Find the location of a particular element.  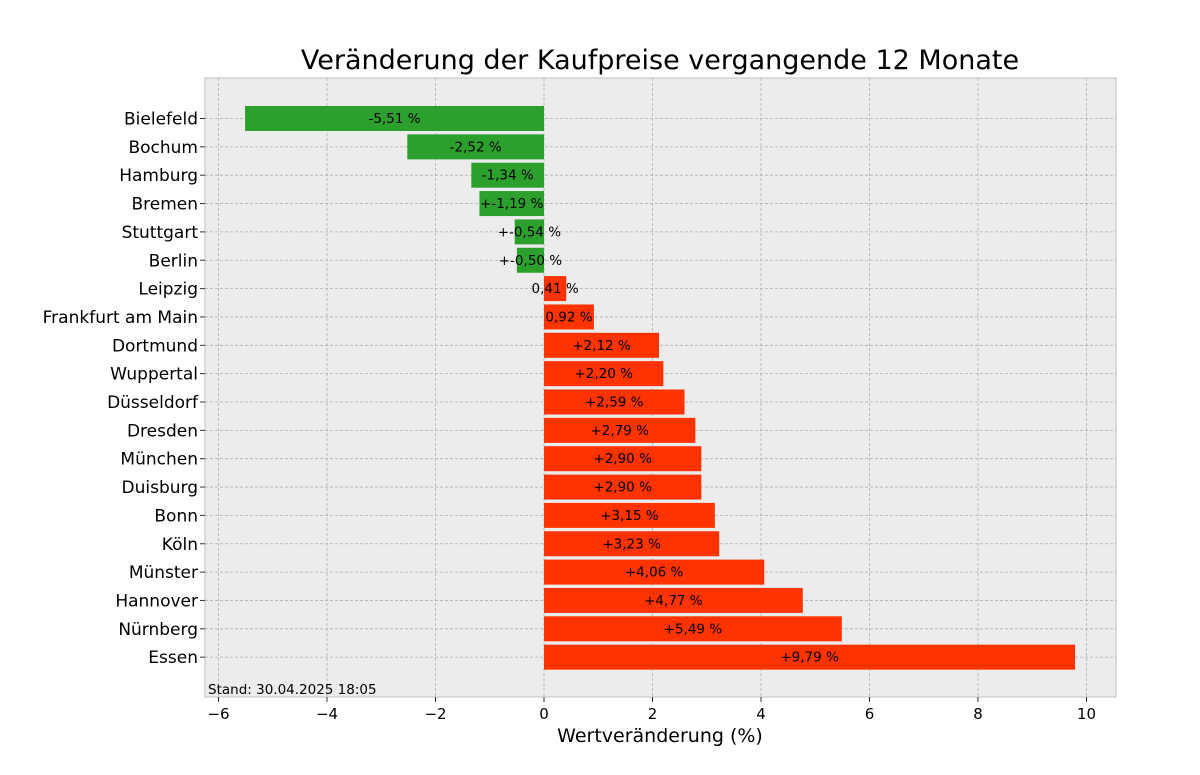

bar-value-label: +3,15 % is located at coordinates (629, 516).